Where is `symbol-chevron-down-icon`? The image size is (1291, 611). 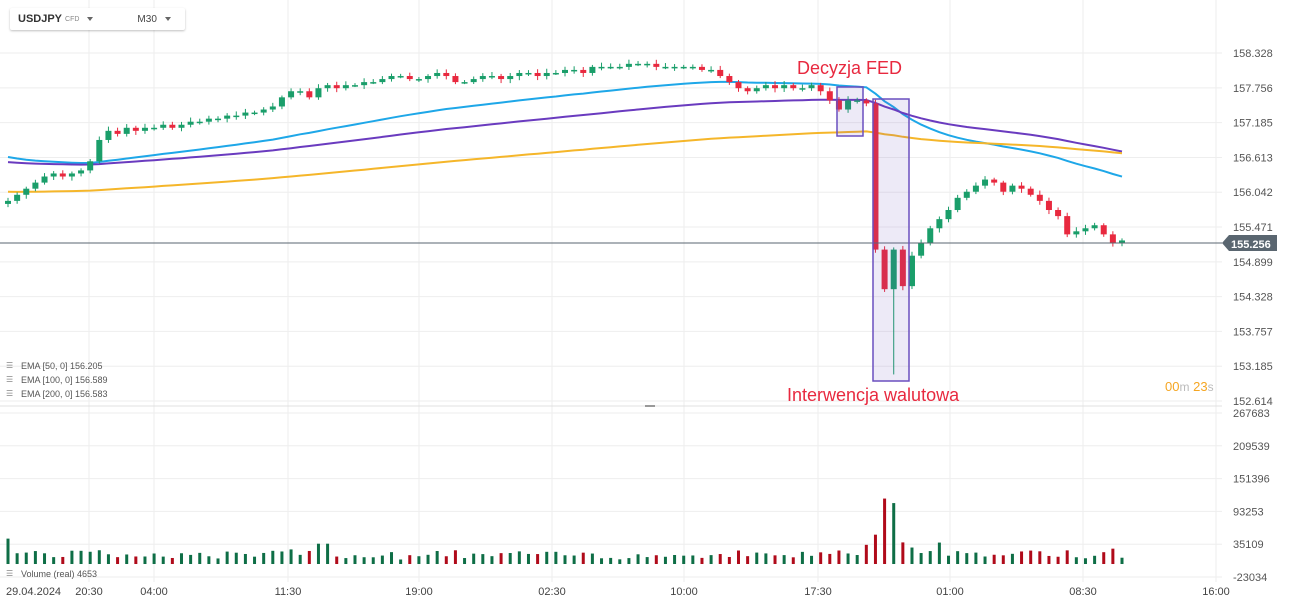
symbol-chevron-down-icon is located at coordinates (90, 19).